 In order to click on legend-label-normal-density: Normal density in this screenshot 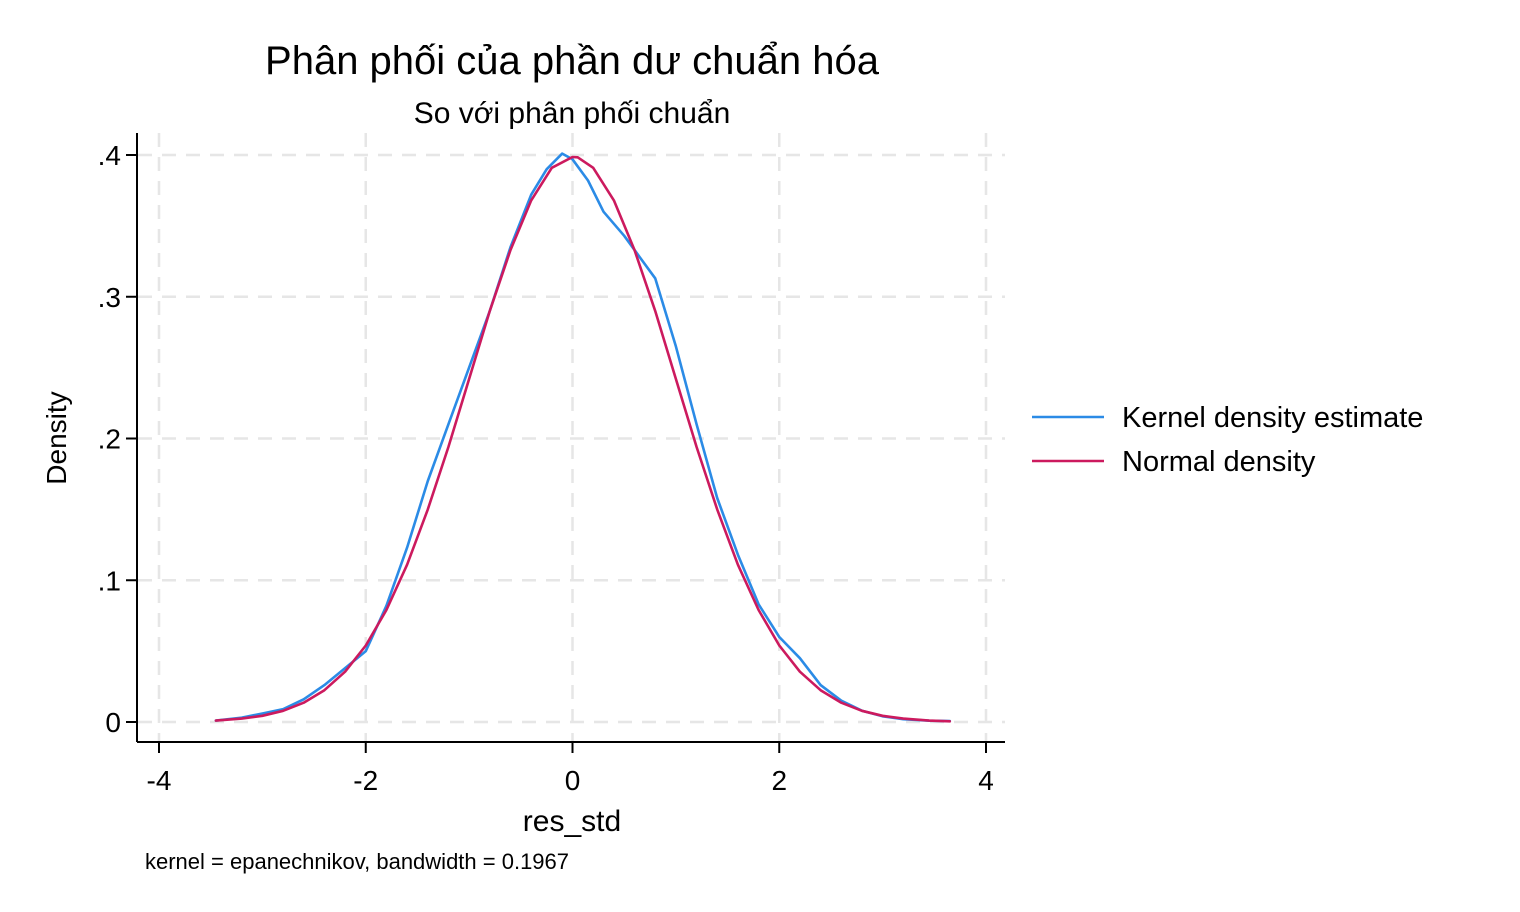, I will do `click(1219, 462)`.